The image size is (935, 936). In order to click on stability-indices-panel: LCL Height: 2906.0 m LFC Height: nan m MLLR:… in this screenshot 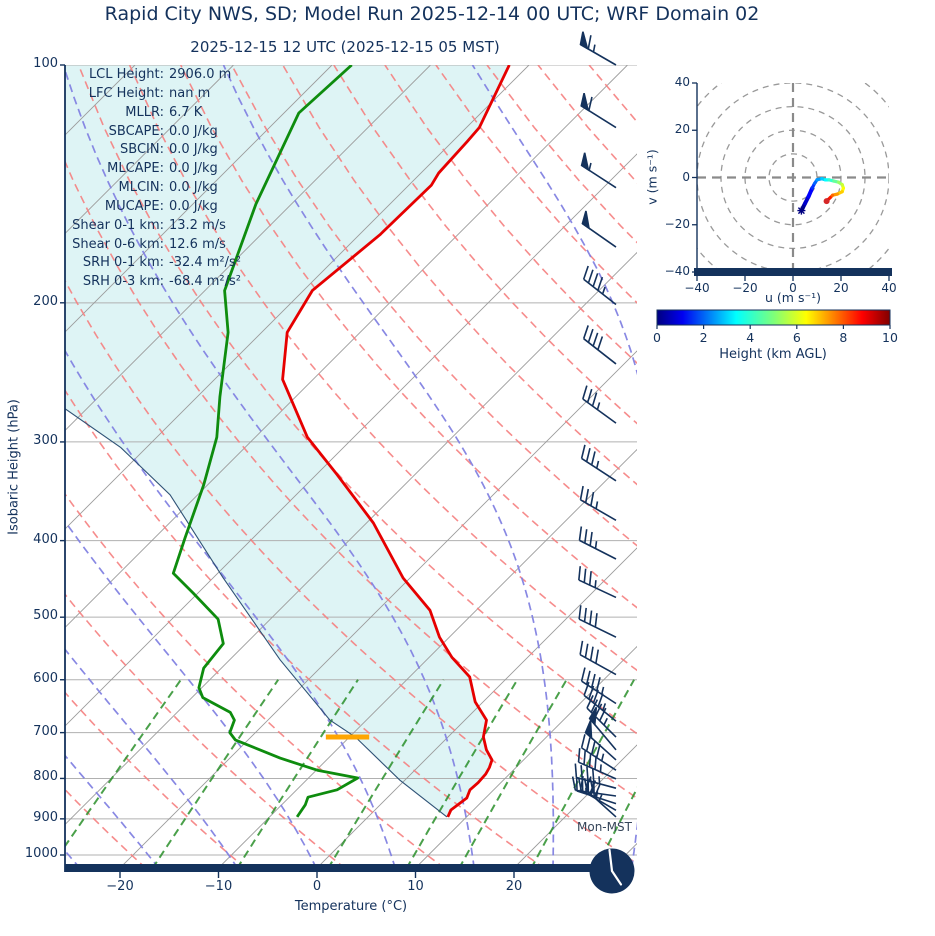, I will do `click(150, 179)`.